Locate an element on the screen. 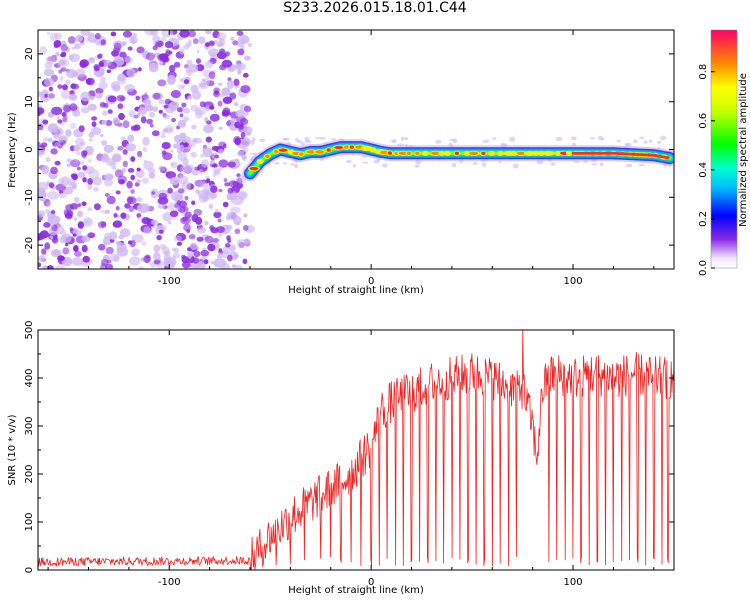 This screenshot has height=600, width=750. x-tick-label: -100 is located at coordinates (169, 281).